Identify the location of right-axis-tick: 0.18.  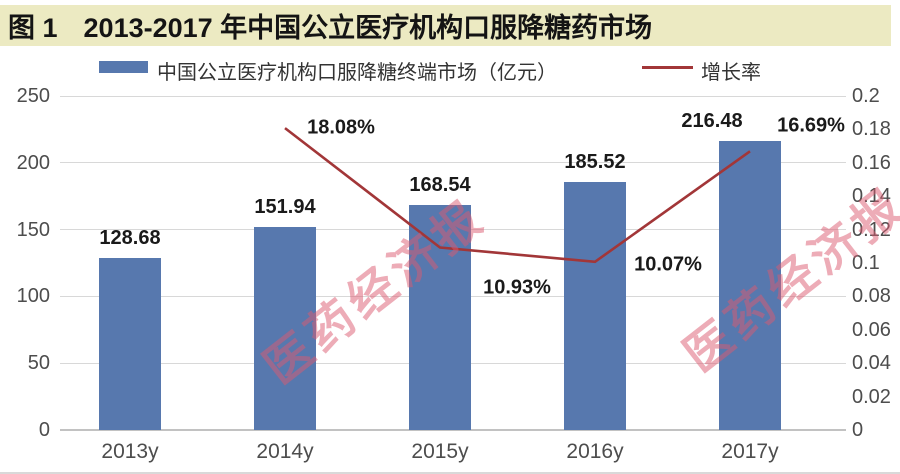
(871, 129).